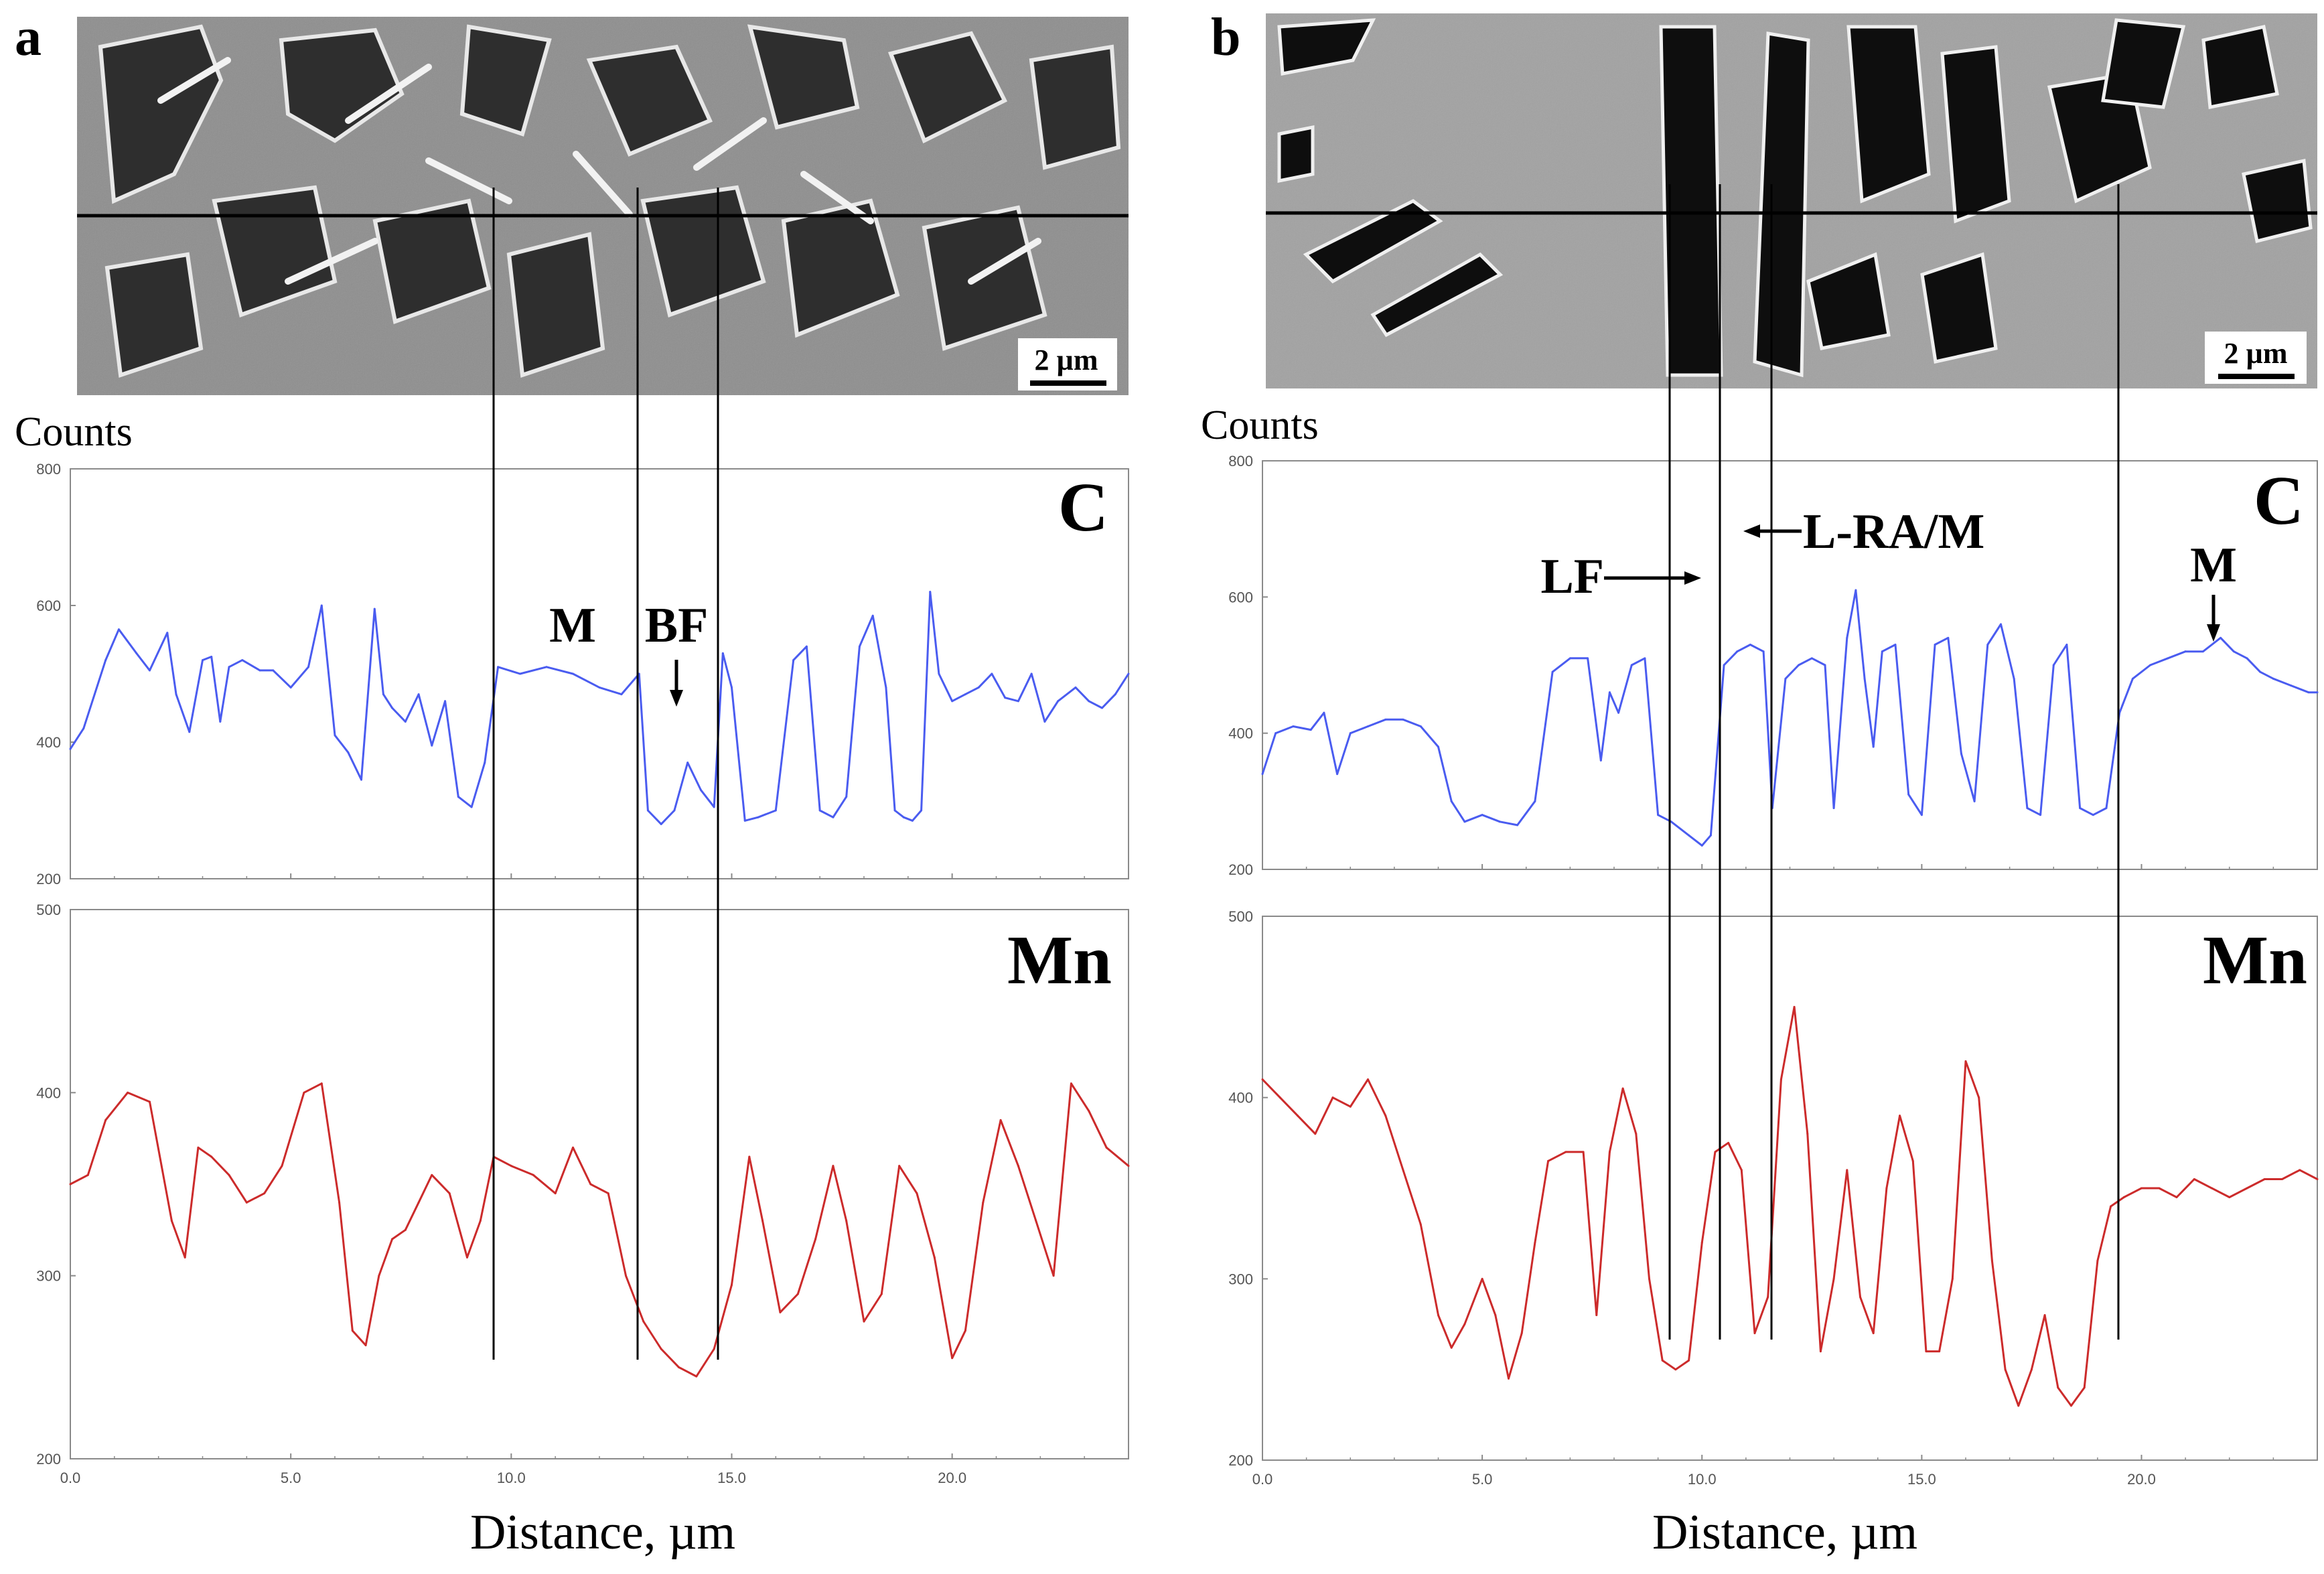 The height and width of the screenshot is (1574, 2324). I want to click on plot-b-c-frame, so click(1790, 665).